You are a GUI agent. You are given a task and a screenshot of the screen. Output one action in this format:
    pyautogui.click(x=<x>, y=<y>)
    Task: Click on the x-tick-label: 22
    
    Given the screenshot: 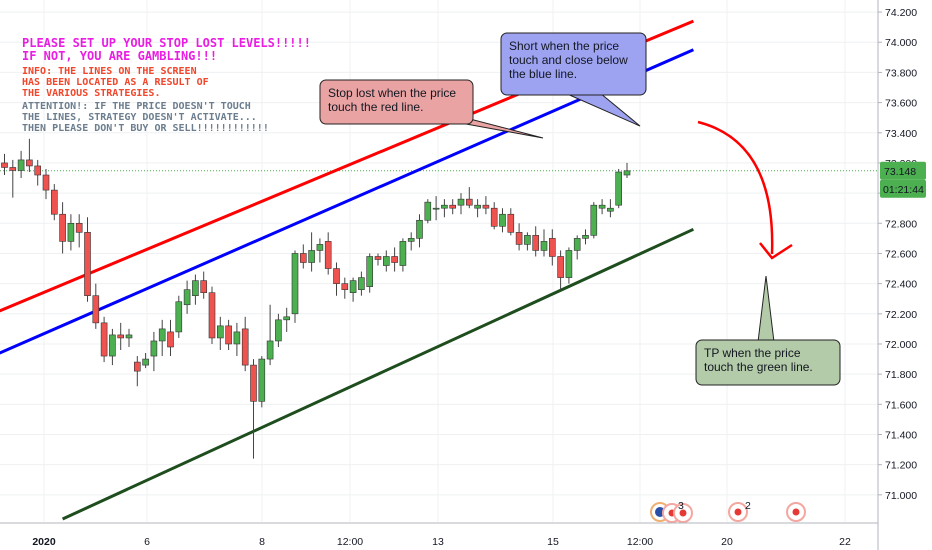 What is the action you would take?
    pyautogui.click(x=845, y=542)
    